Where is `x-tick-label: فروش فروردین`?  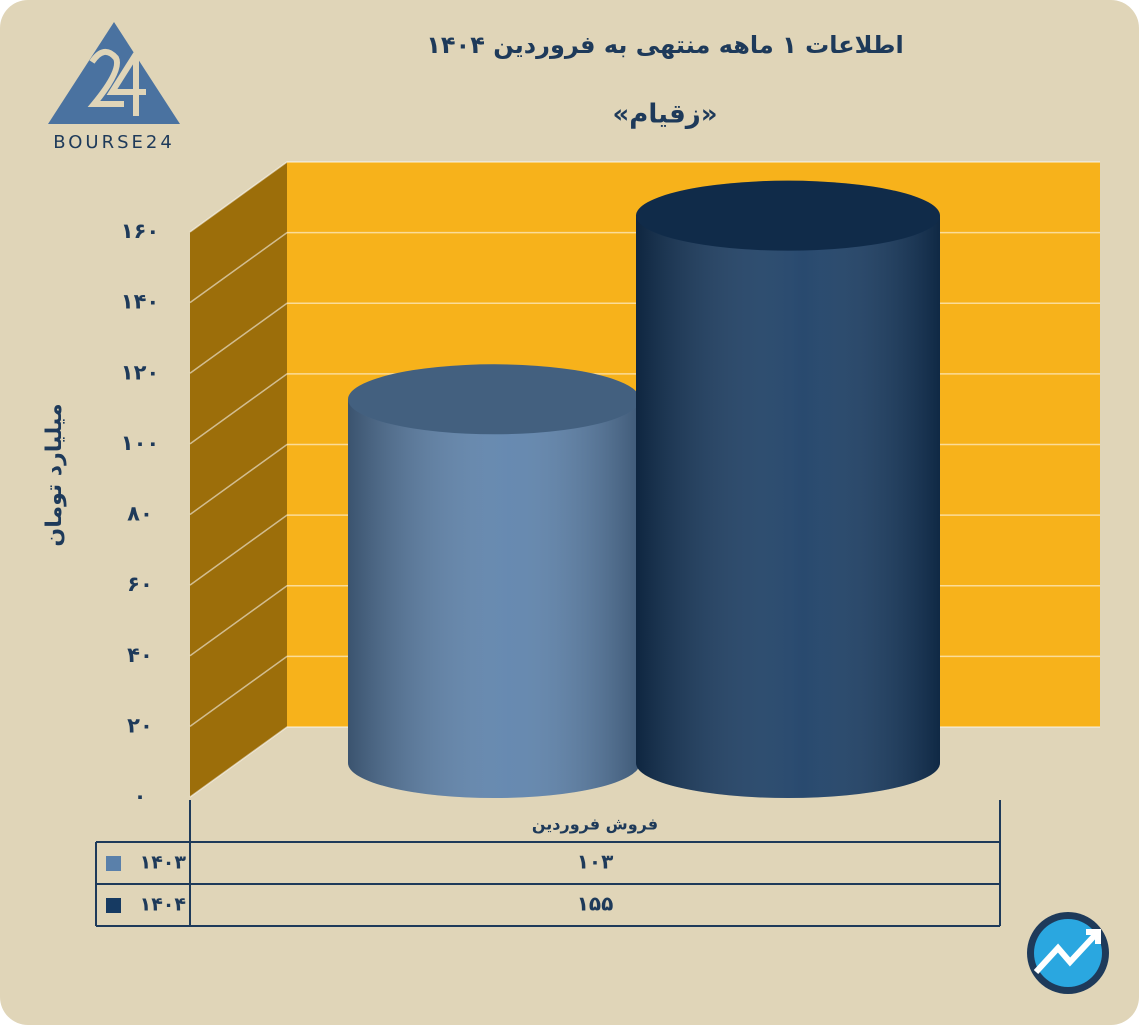 x-tick-label: فروش فروردین is located at coordinates (595, 824).